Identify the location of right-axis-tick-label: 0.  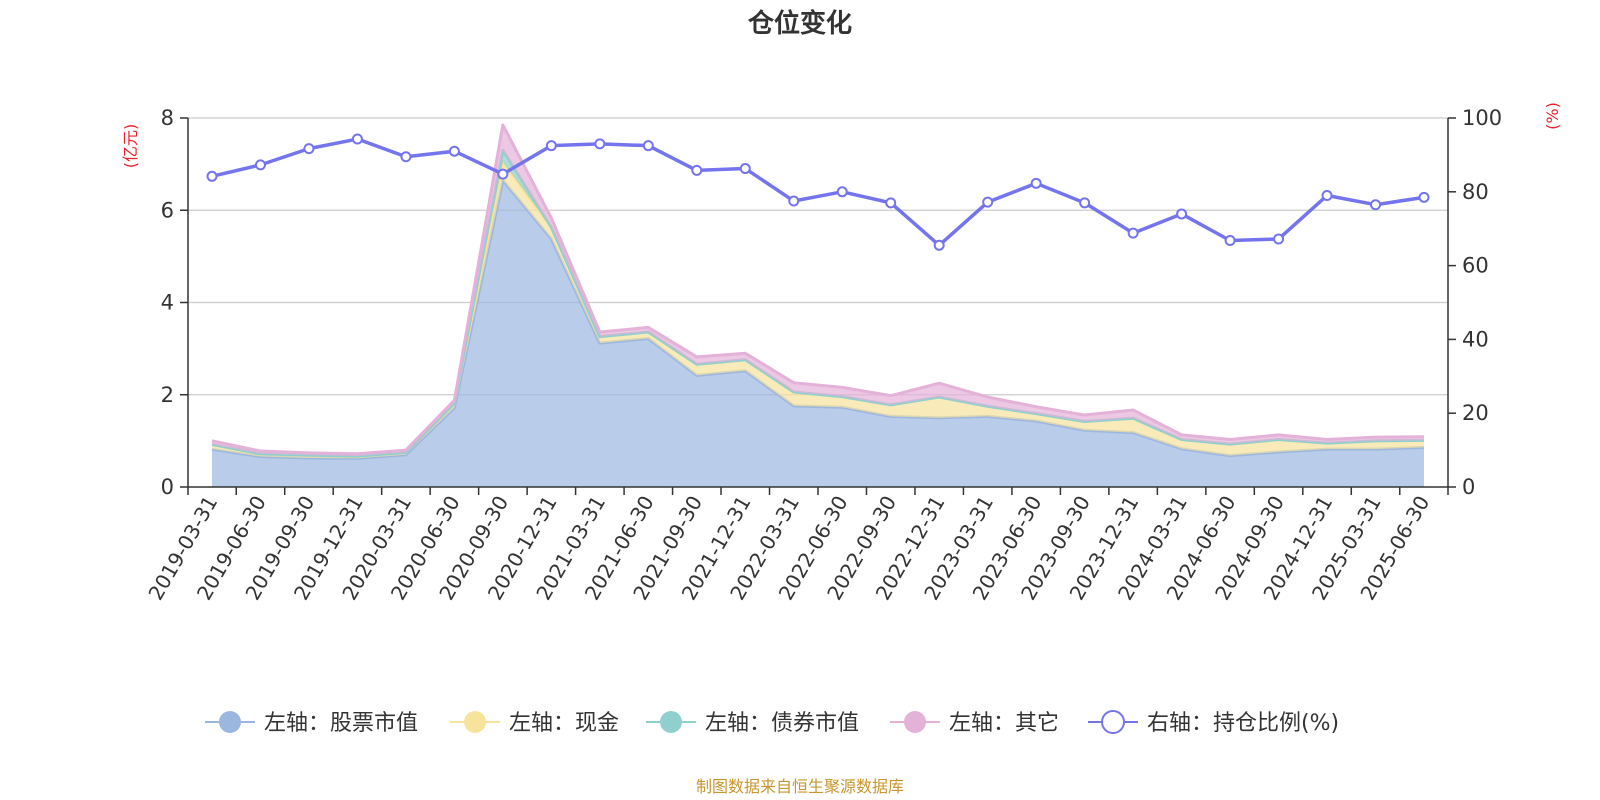
(1468, 487).